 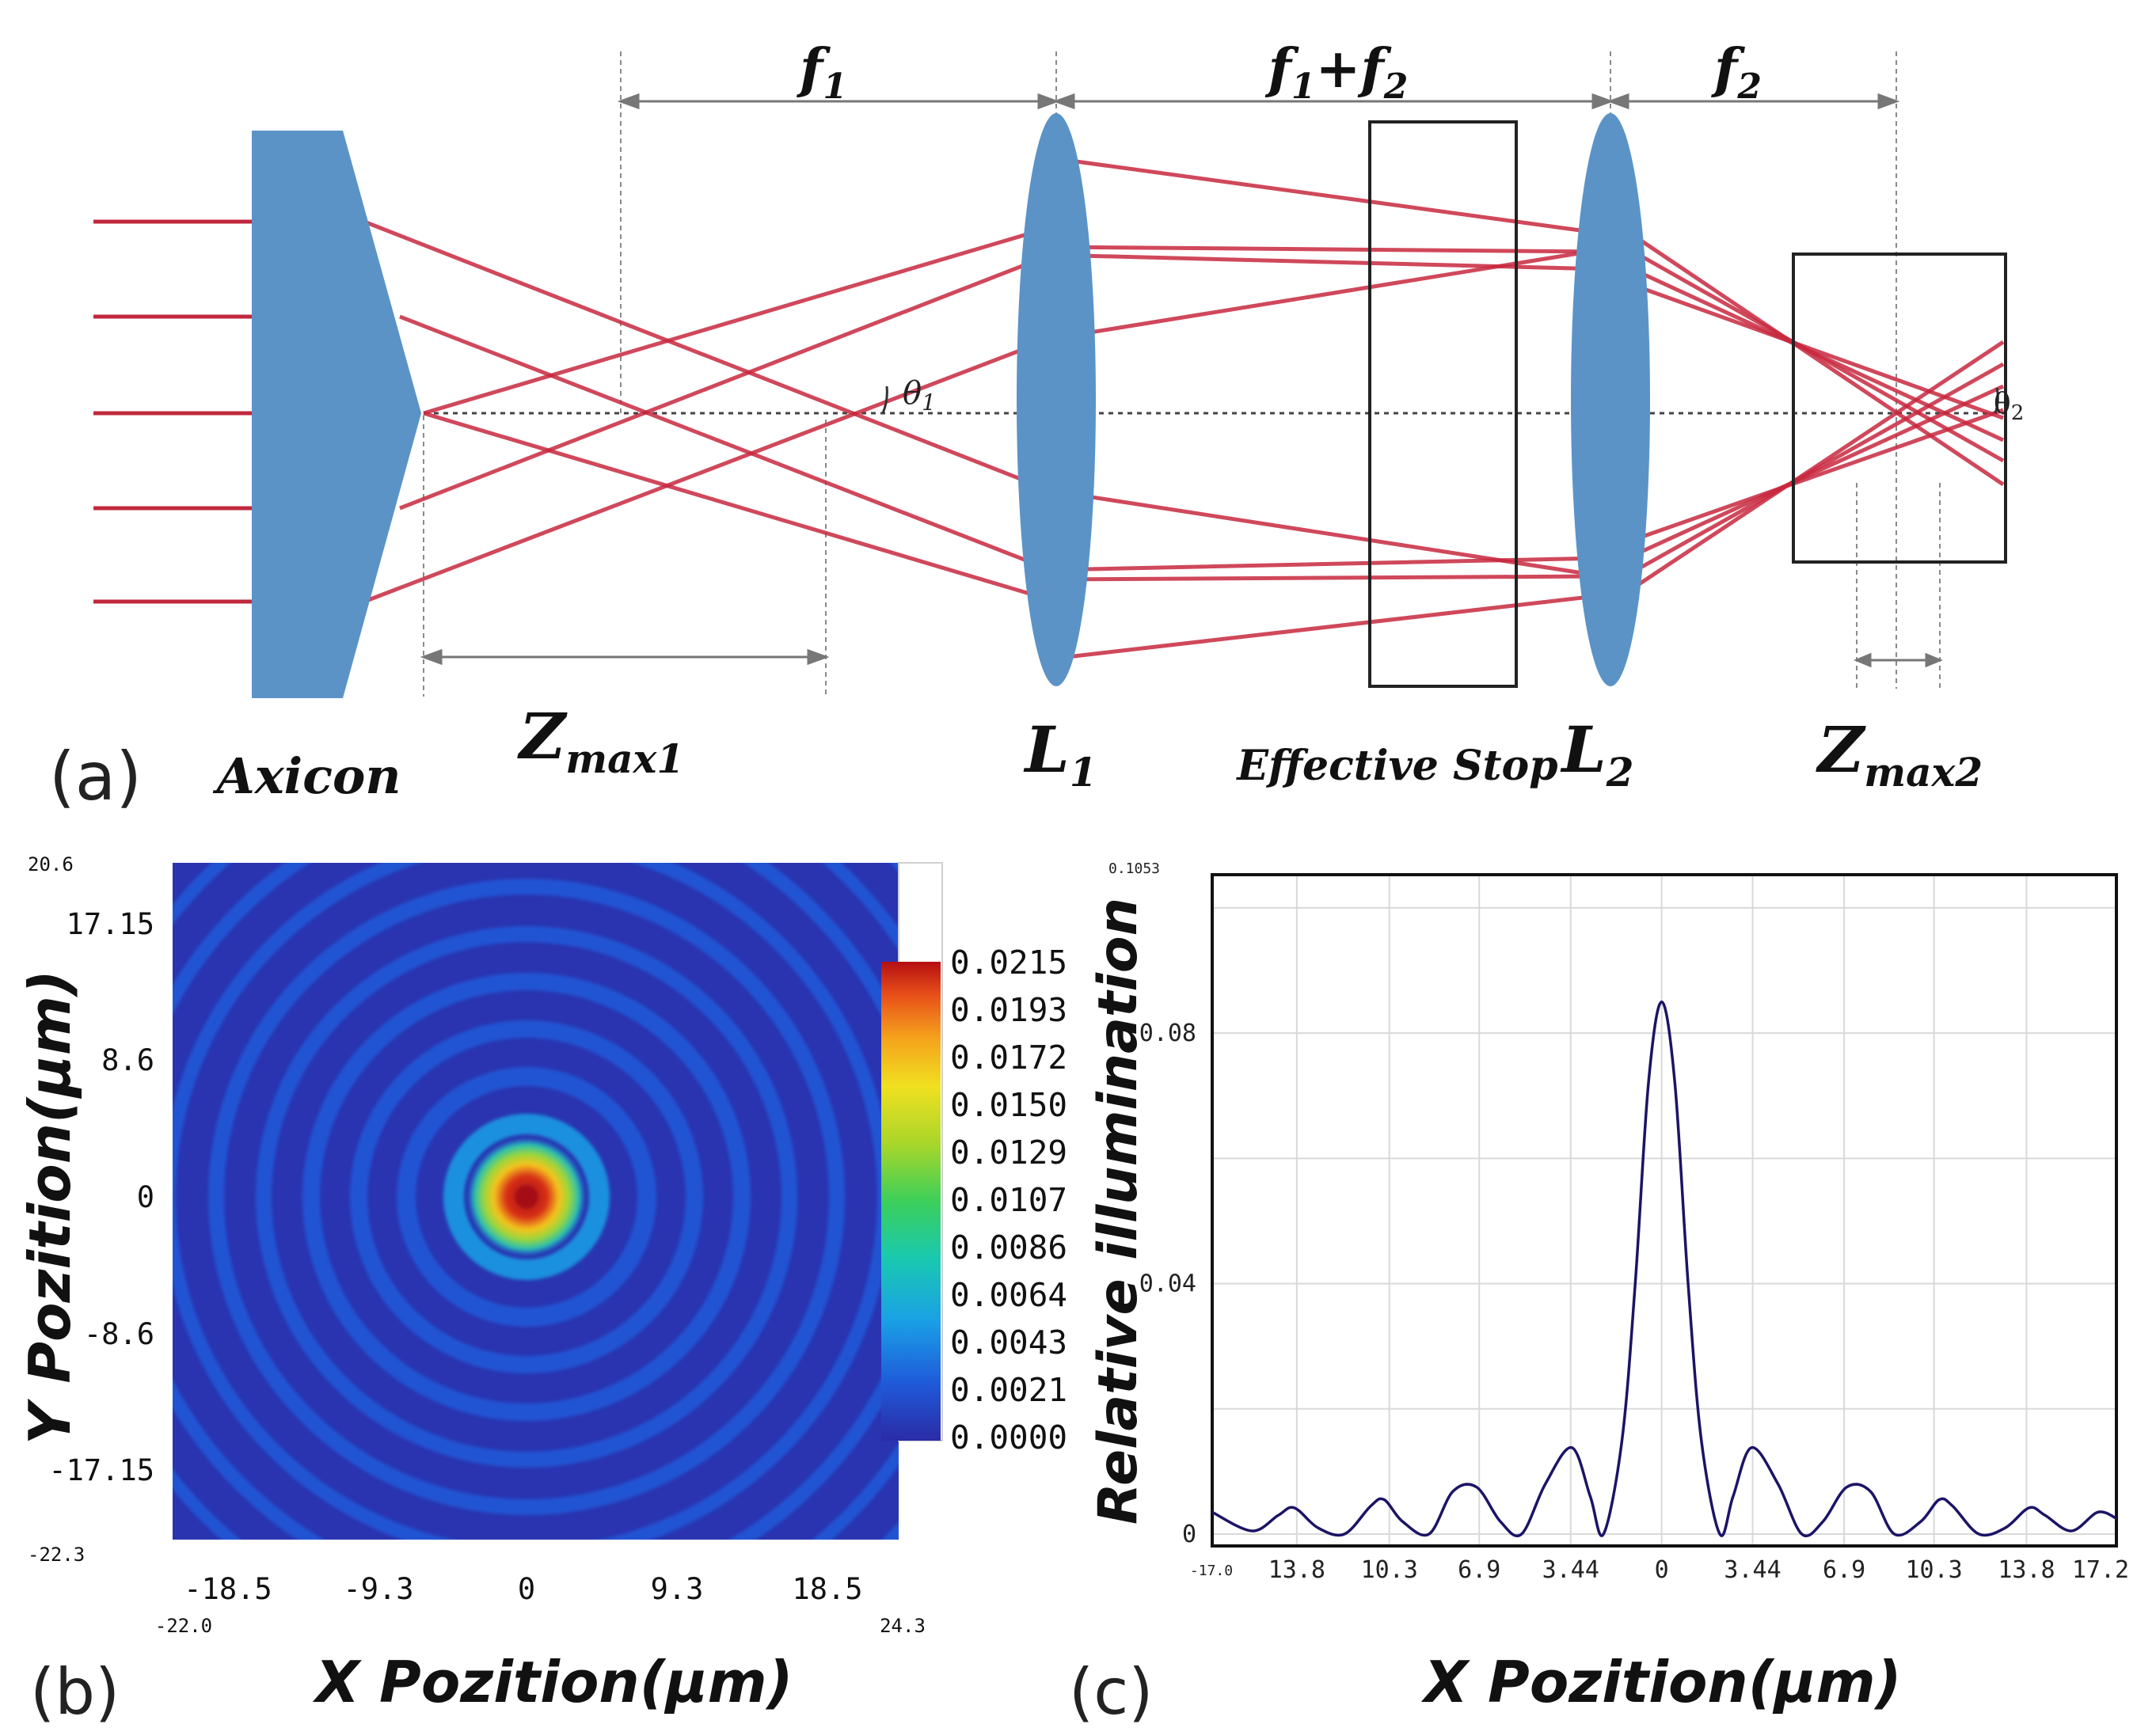 What do you see at coordinates (1008, 1295) in the screenshot?
I see `colorbar-label: 0.0064` at bounding box center [1008, 1295].